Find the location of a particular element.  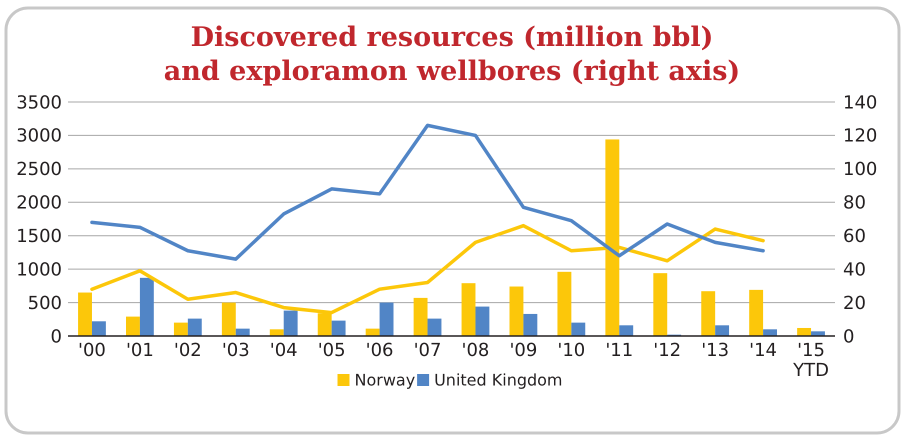

x-tick-label: '00 is located at coordinates (92, 350).